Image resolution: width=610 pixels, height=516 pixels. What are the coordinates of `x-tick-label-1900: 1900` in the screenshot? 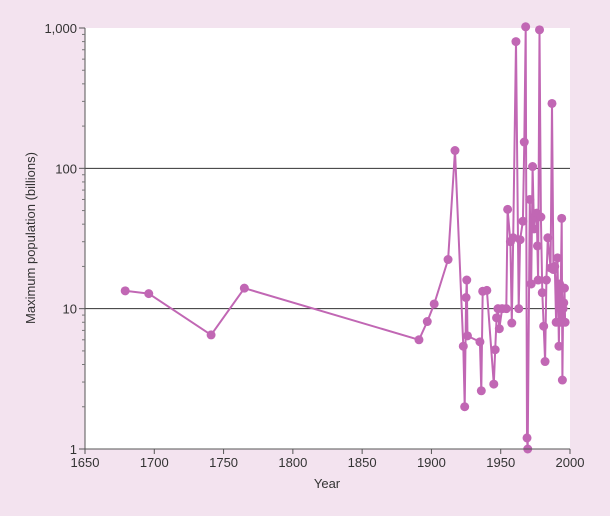 It's located at (431, 462).